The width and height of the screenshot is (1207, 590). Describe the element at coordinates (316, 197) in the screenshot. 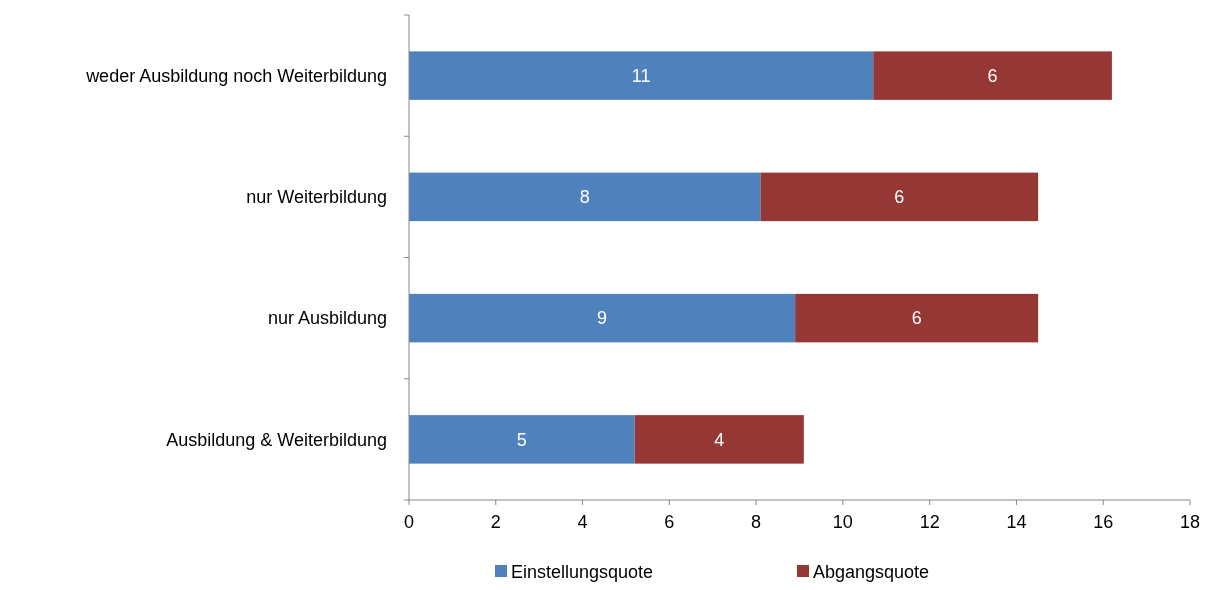

I see `y-tick-label: nur Weiterbildung` at that location.